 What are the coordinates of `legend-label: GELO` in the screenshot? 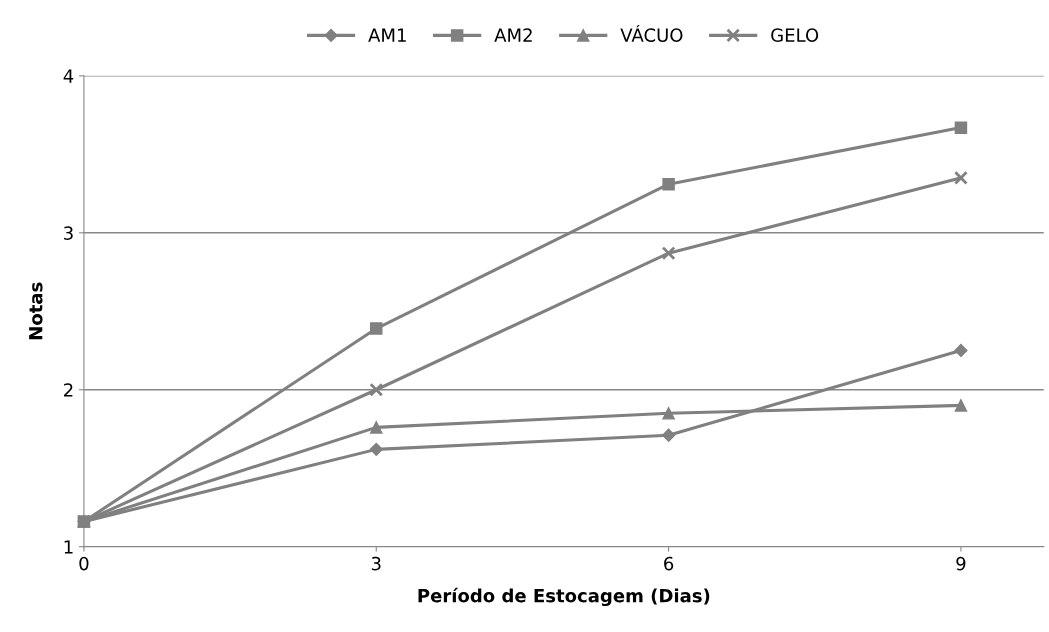 It's located at (795, 35).